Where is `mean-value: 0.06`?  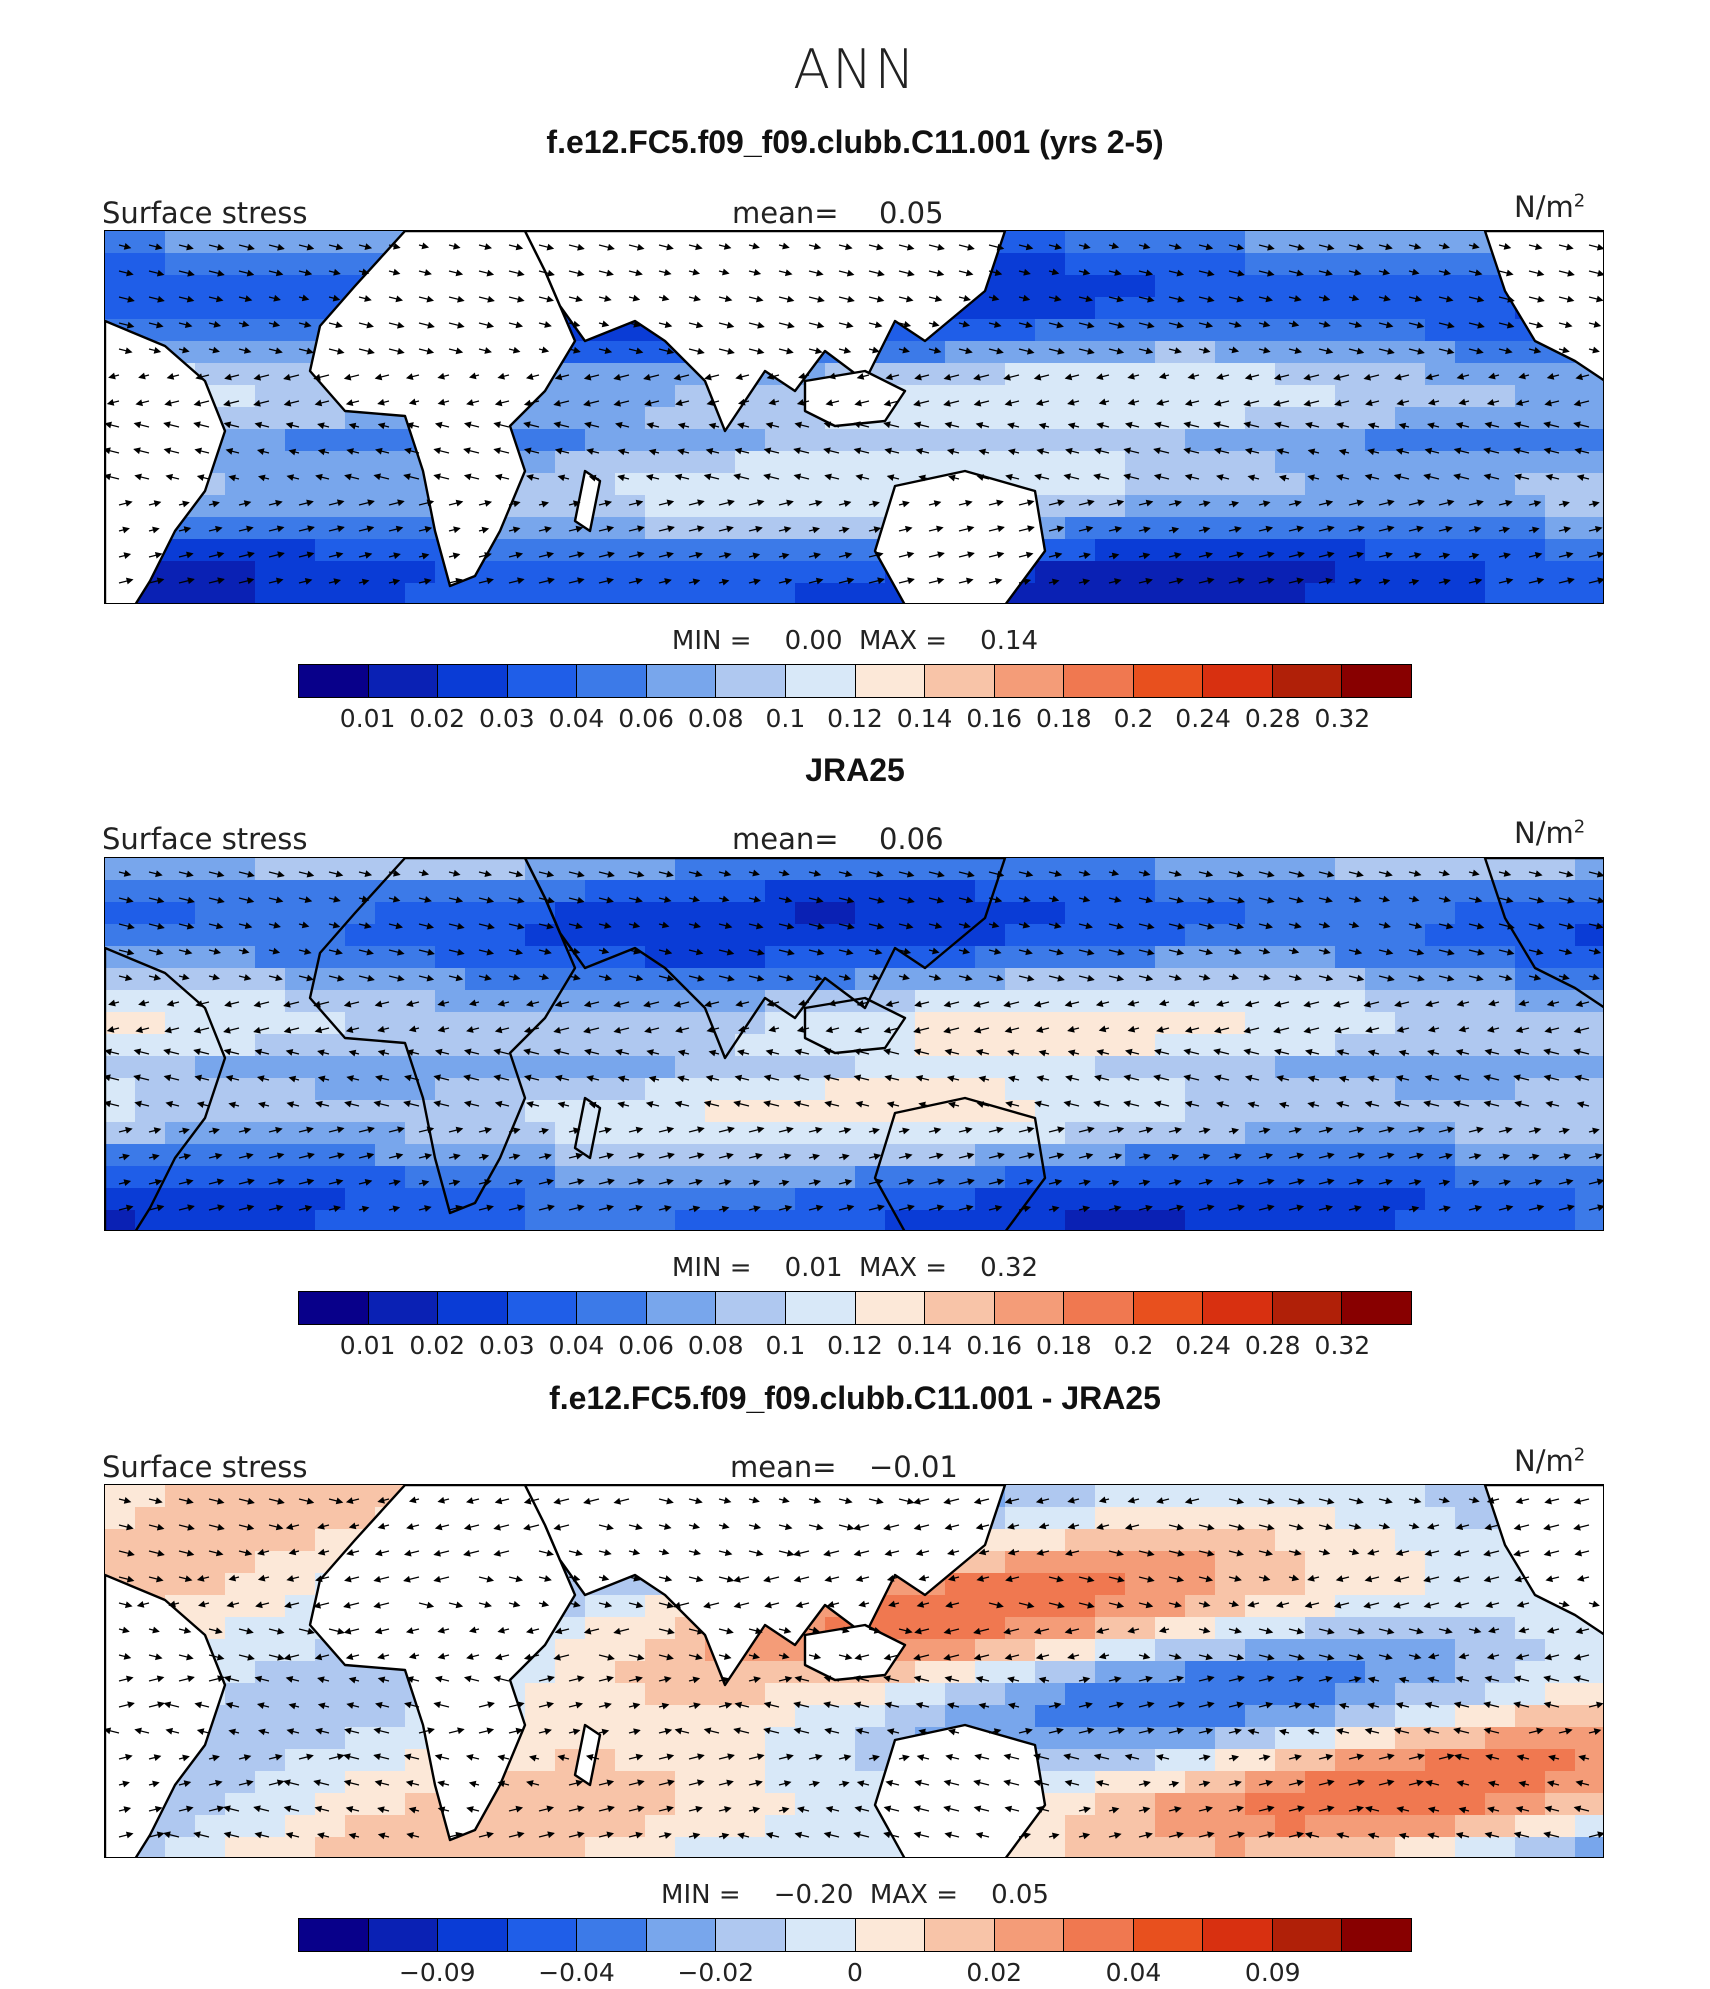
mean-value: 0.06 is located at coordinates (911, 839).